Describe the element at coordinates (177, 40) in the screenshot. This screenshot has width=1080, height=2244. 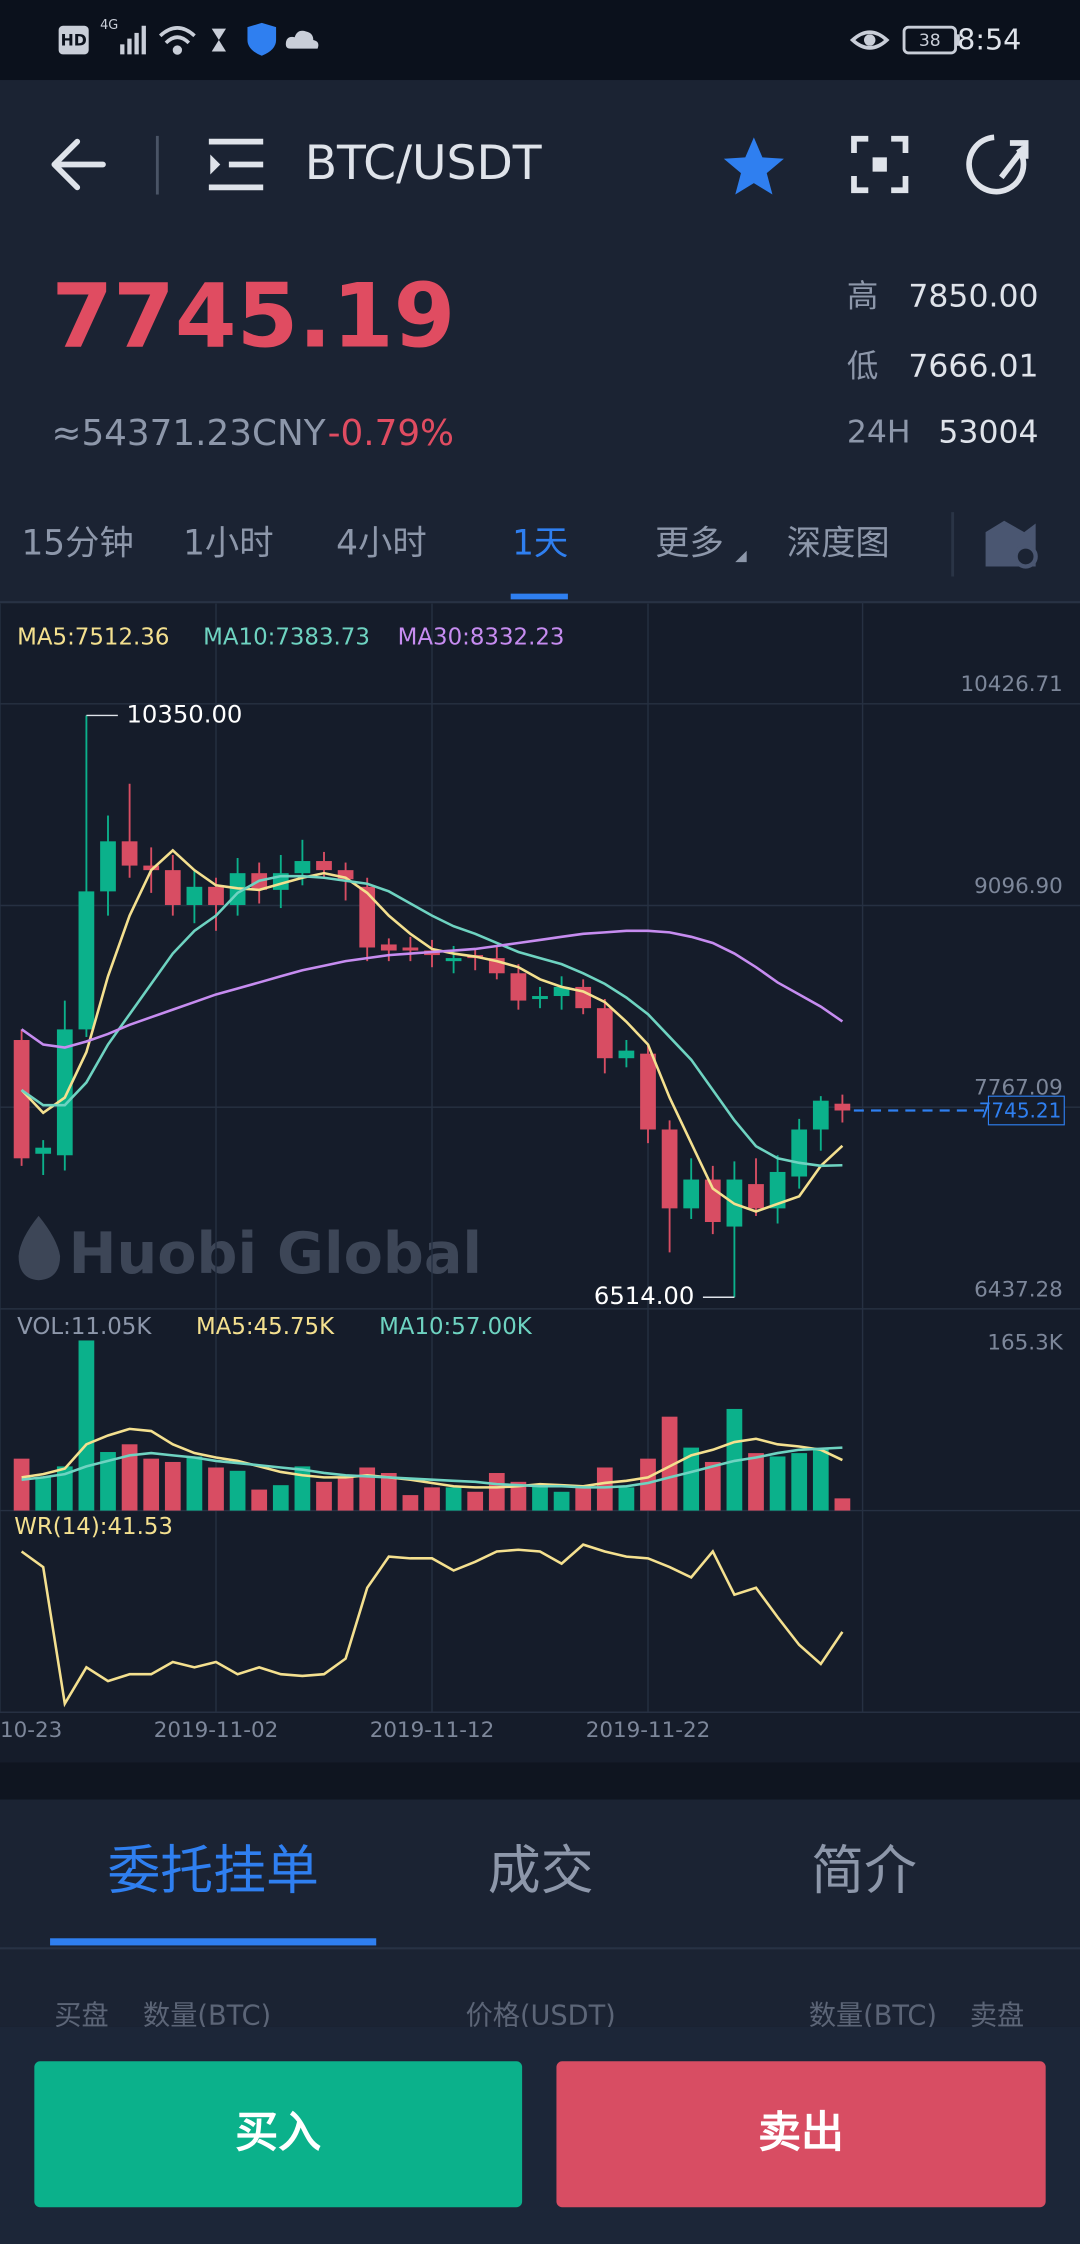
I see `wifi-icon` at that location.